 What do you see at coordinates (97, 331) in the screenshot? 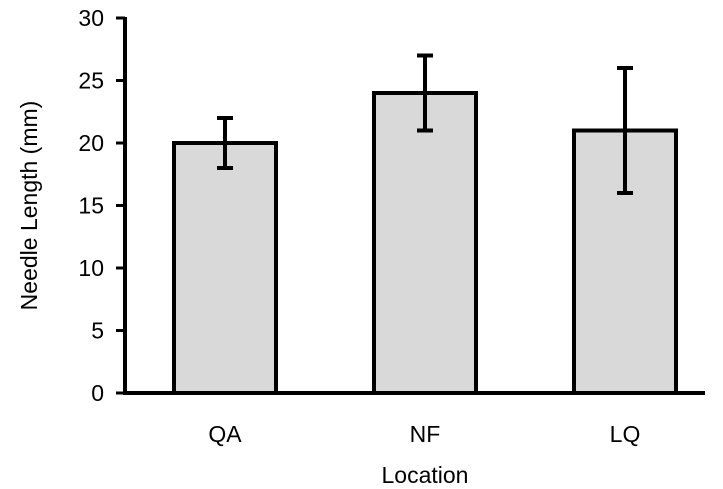
I see `y-tick-label: 5` at bounding box center [97, 331].